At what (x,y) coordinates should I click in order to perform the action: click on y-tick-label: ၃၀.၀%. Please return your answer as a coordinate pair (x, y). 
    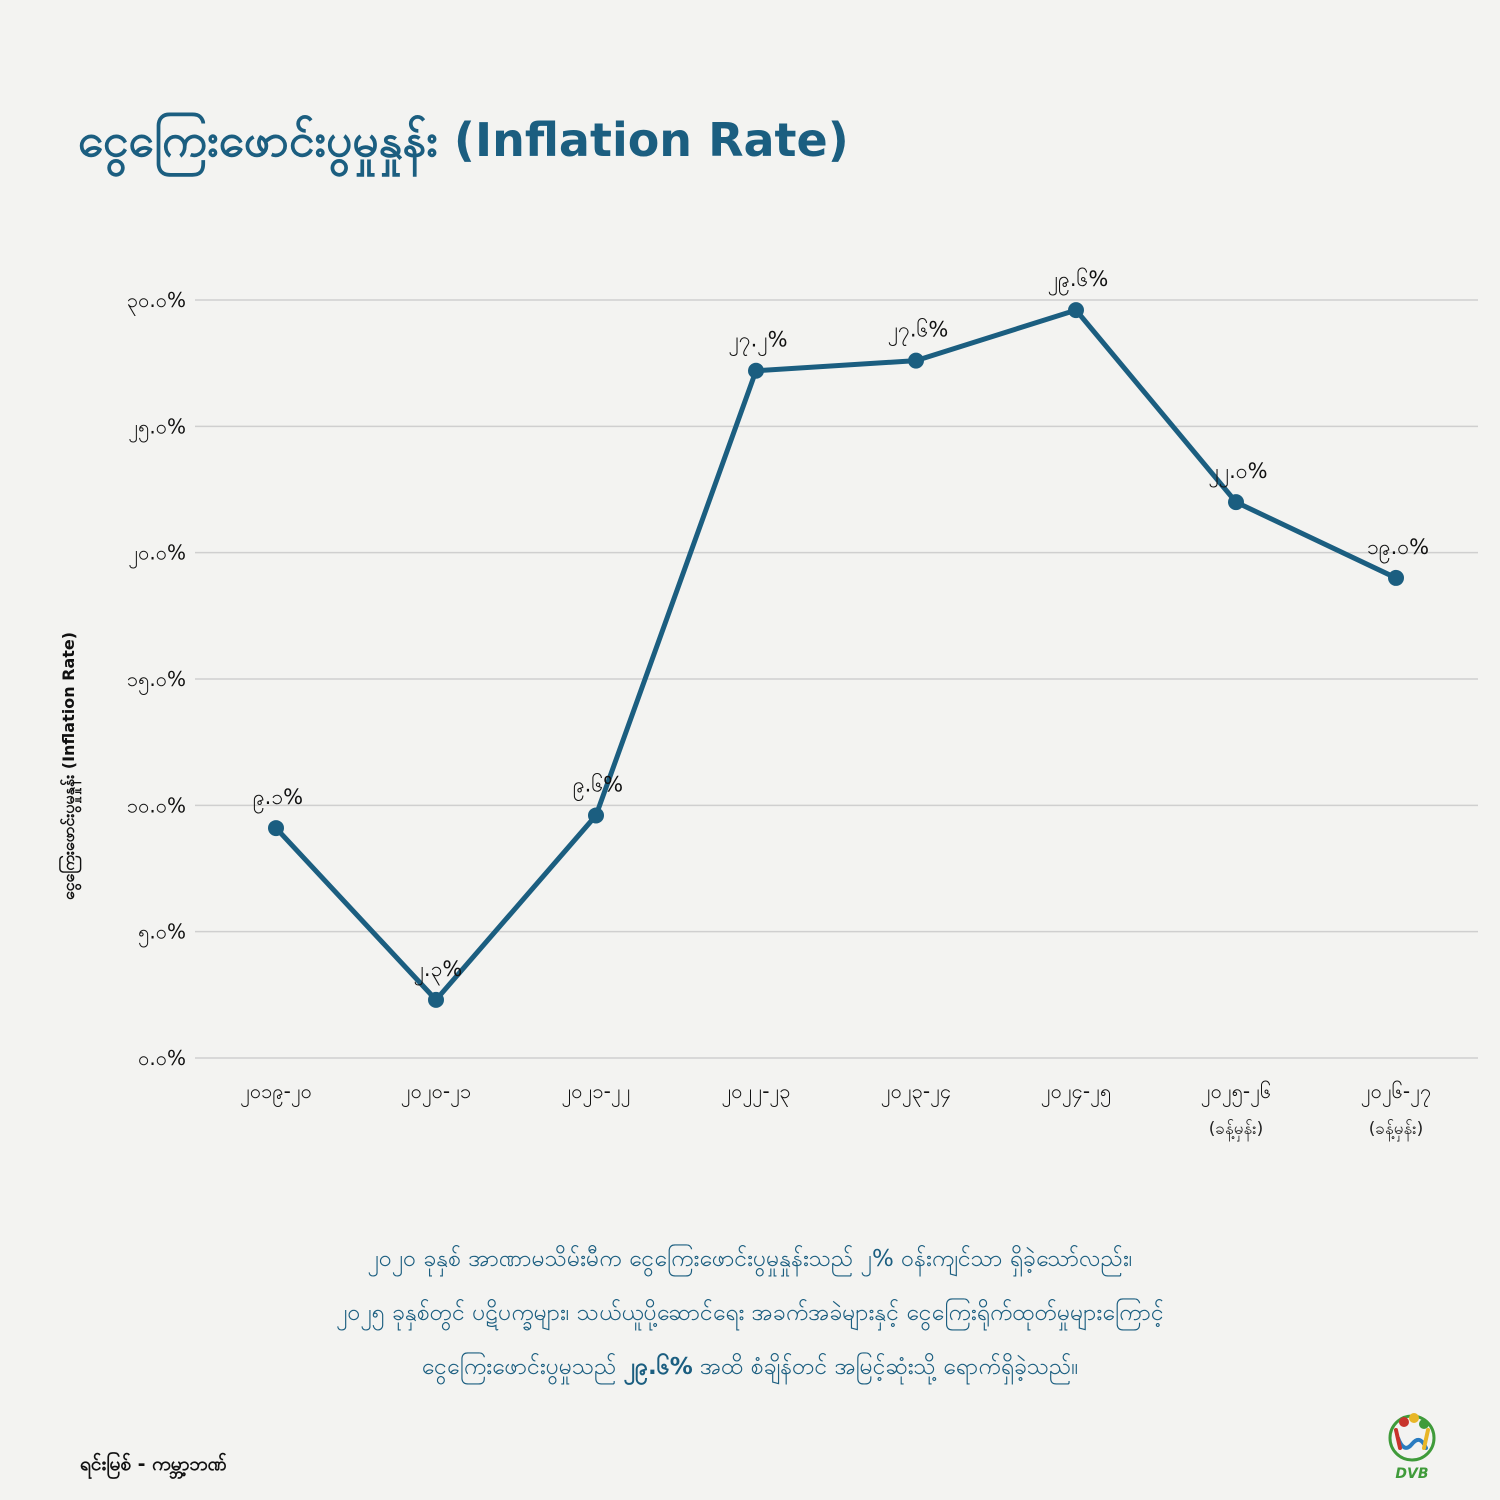
    Looking at the image, I should click on (156, 302).